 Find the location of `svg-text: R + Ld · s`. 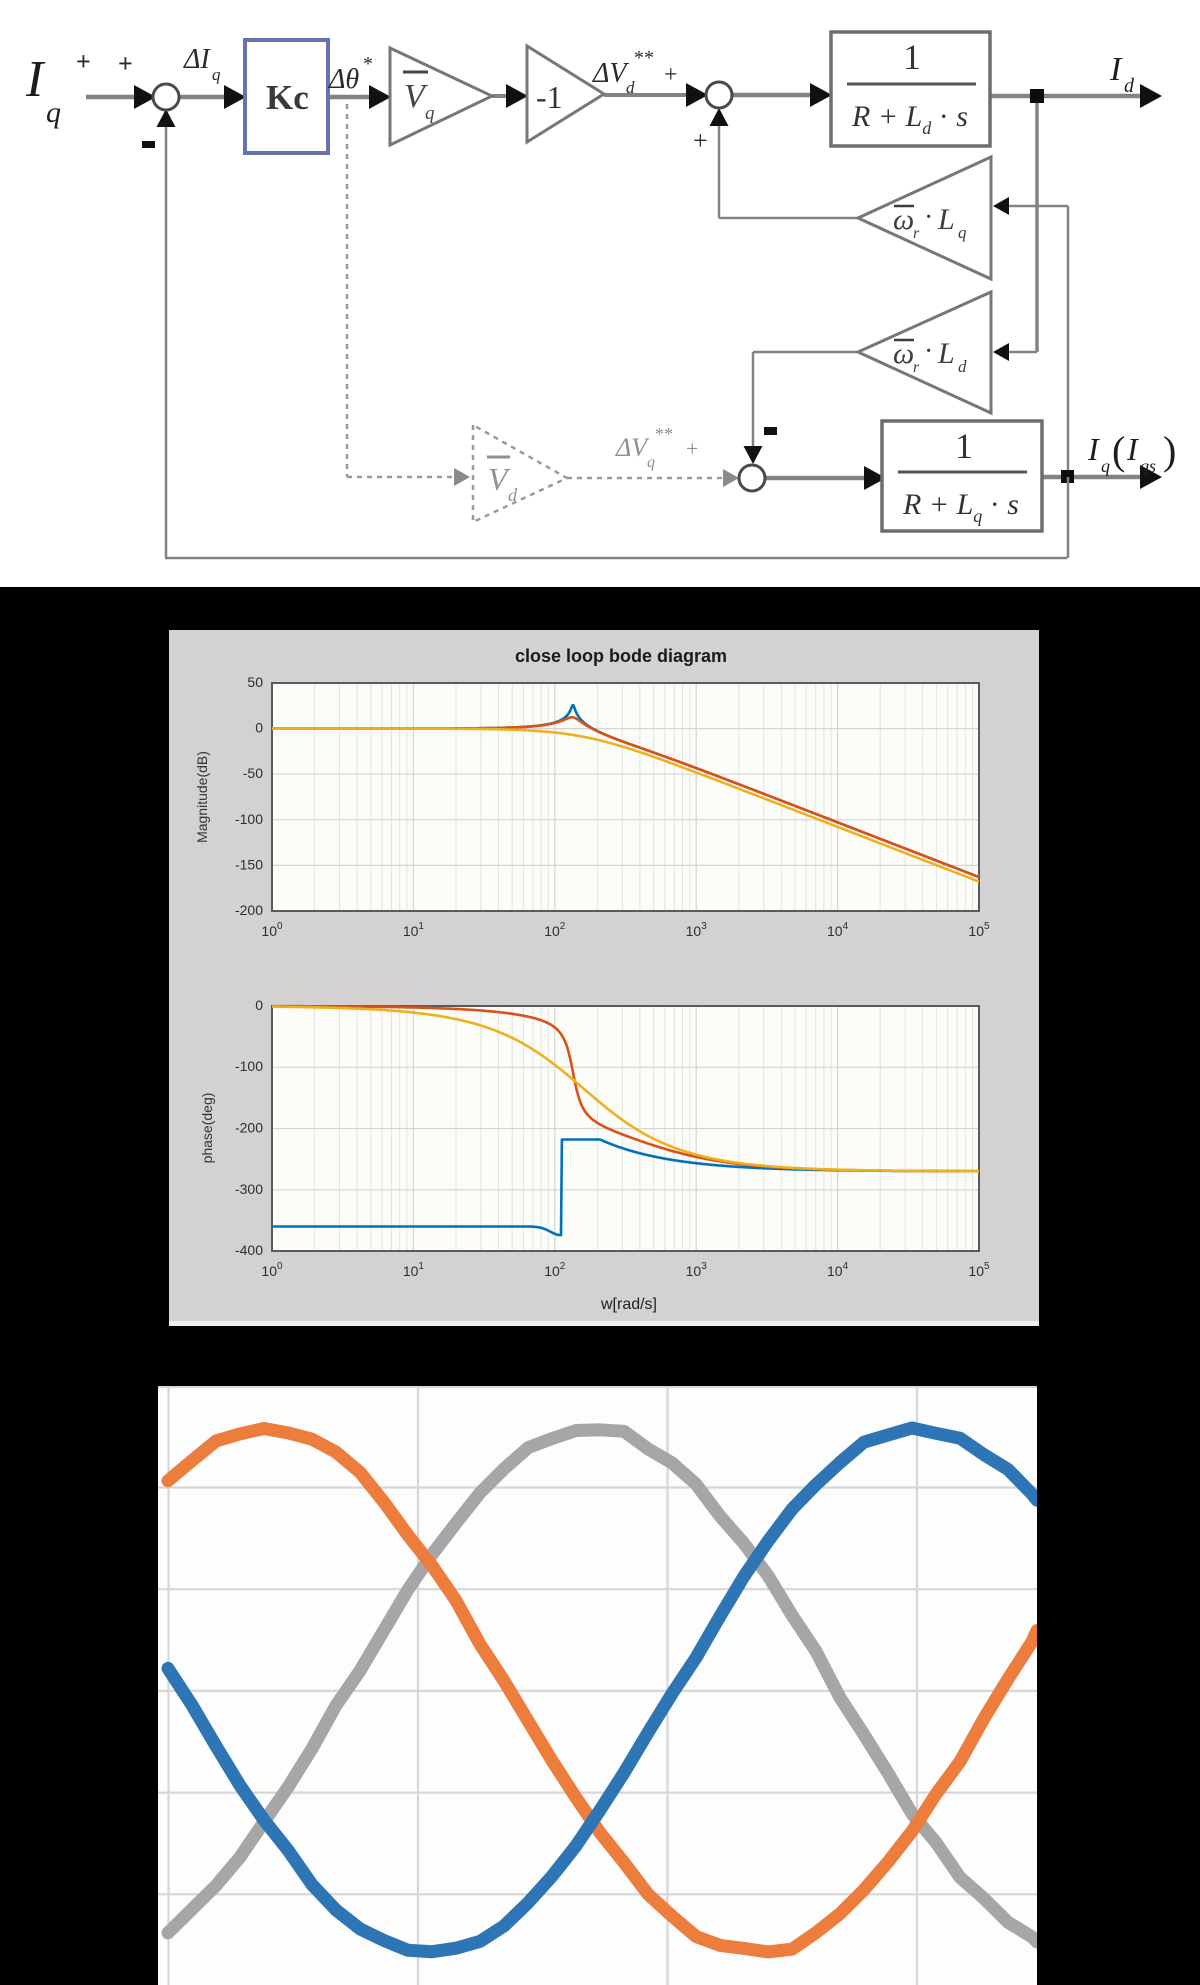

svg-text: R + Ld · s is located at coordinates (909, 119).